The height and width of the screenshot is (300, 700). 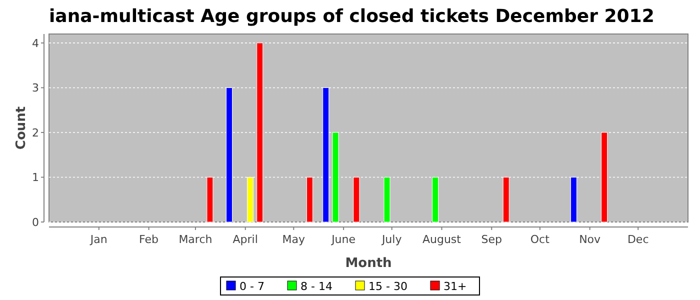 I want to click on y-tick-label: 1, so click(x=35, y=177).